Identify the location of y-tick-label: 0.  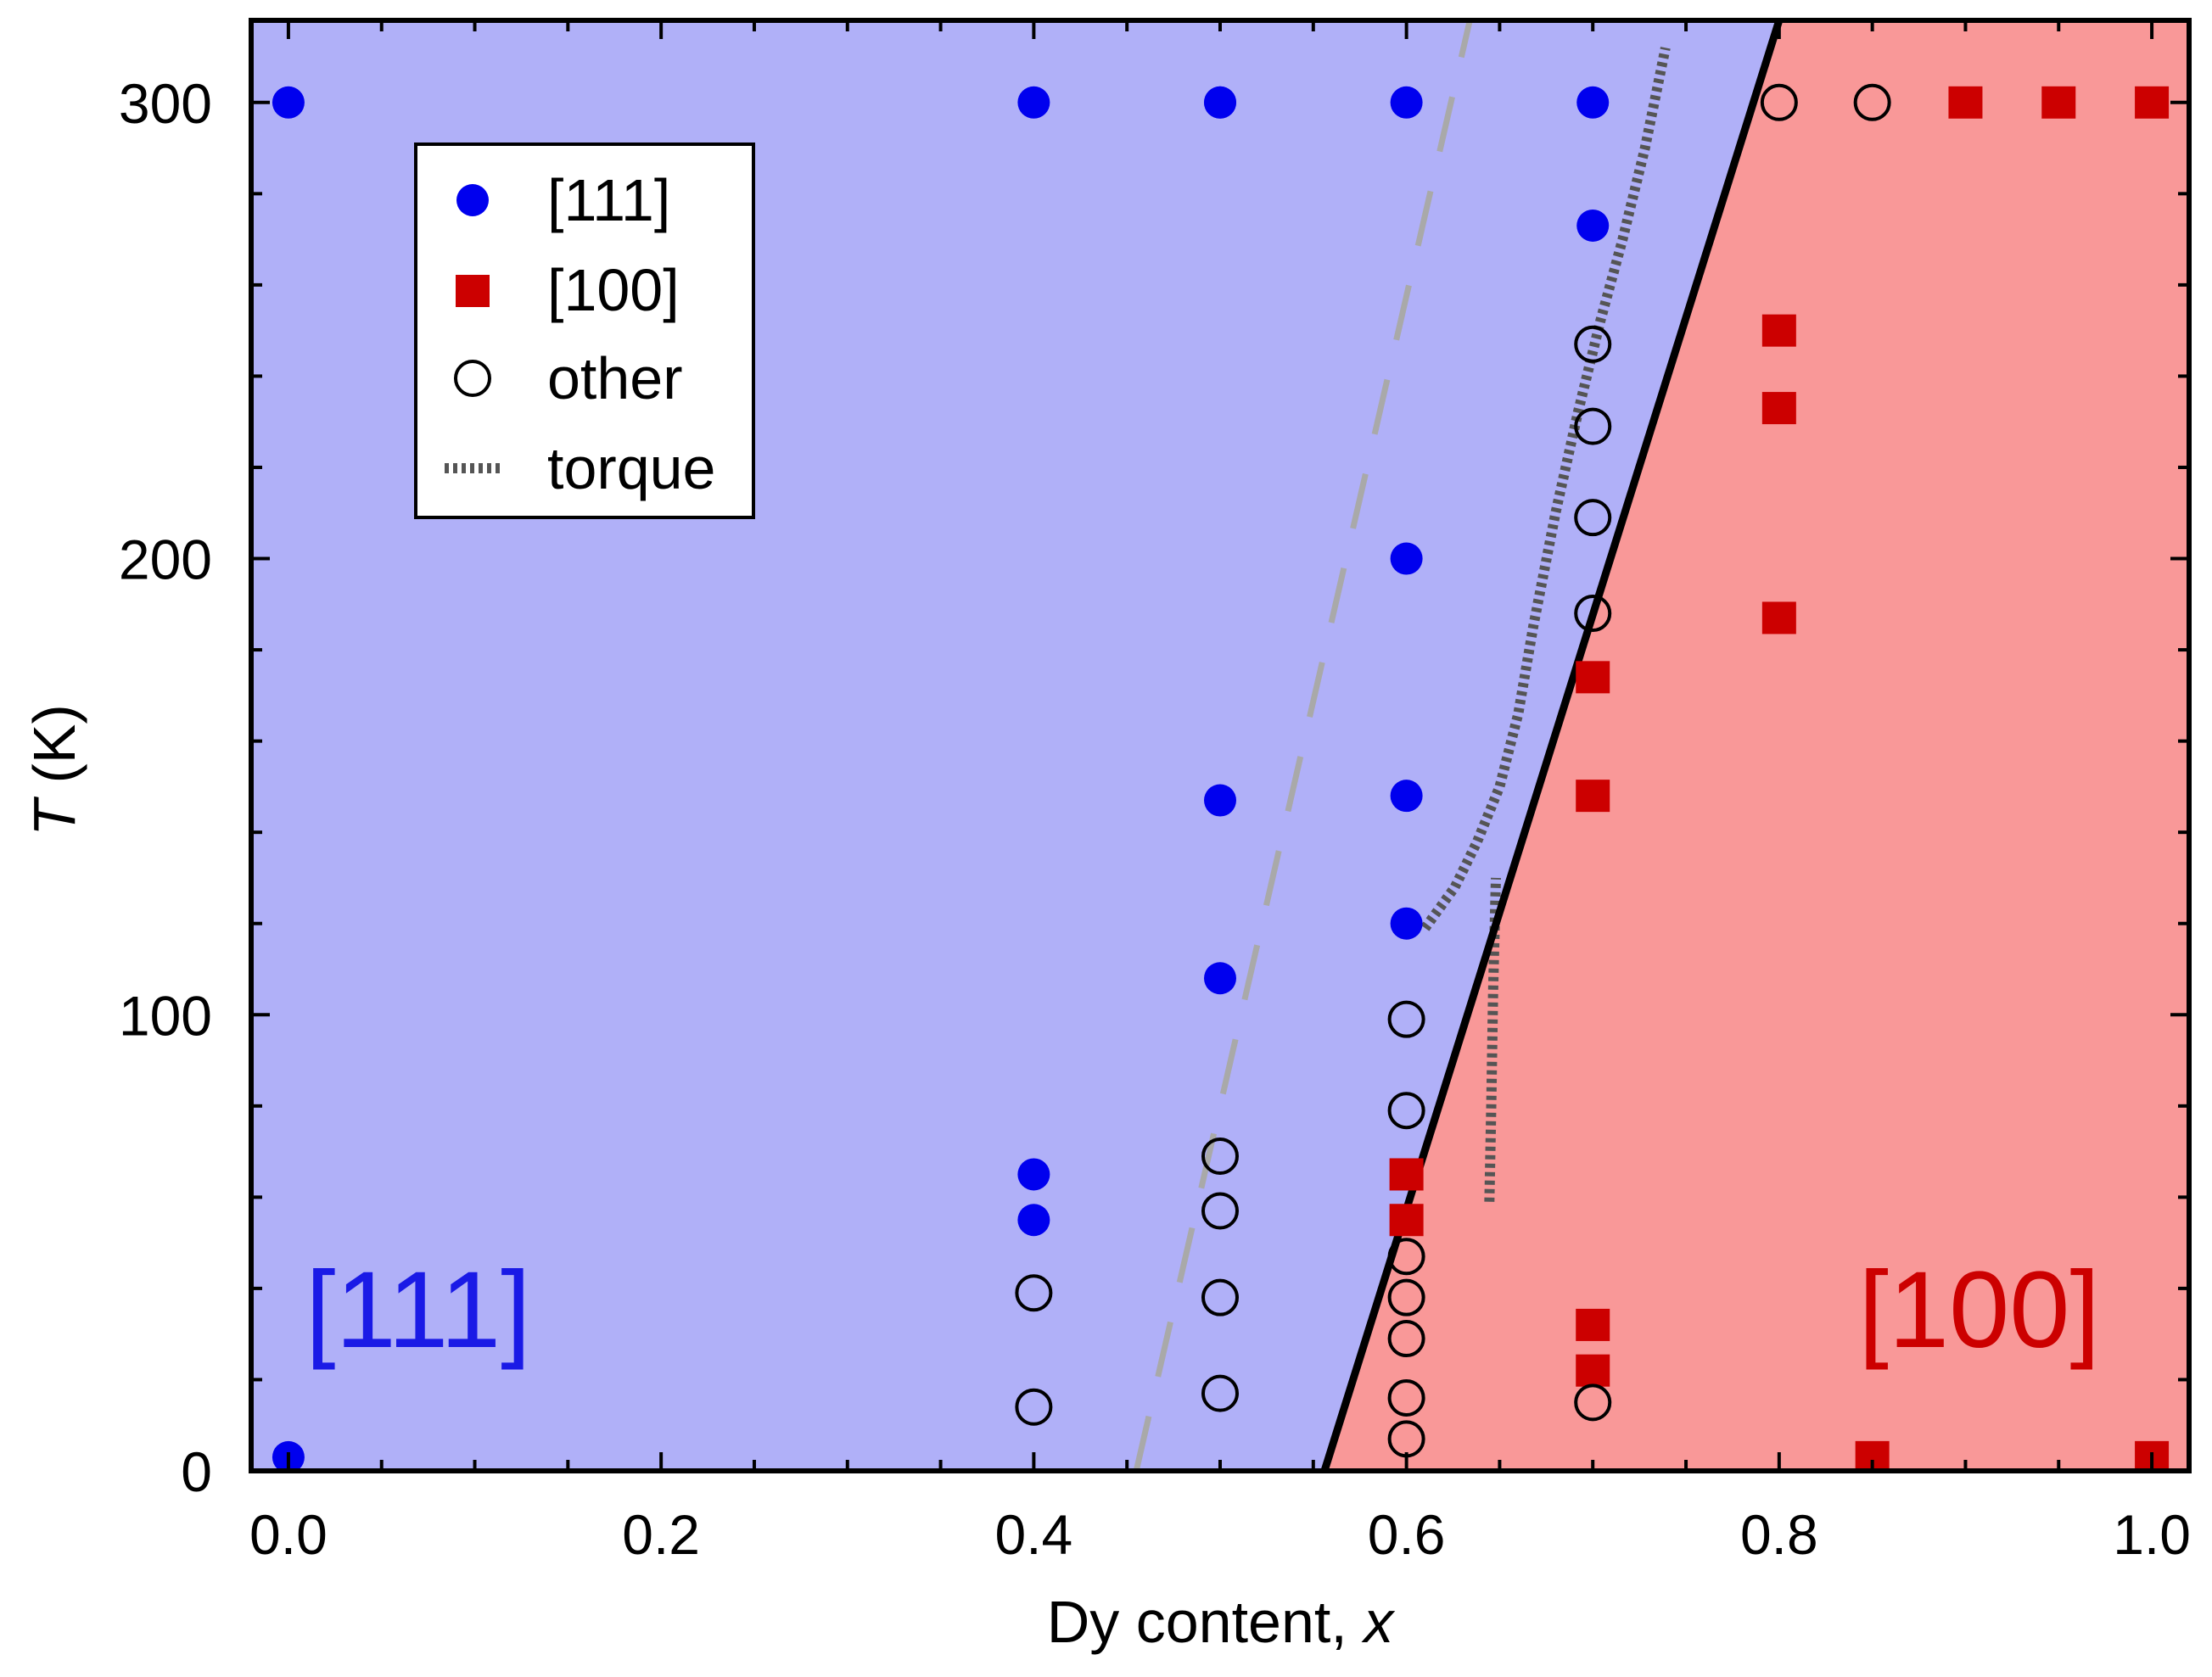
(196, 1471).